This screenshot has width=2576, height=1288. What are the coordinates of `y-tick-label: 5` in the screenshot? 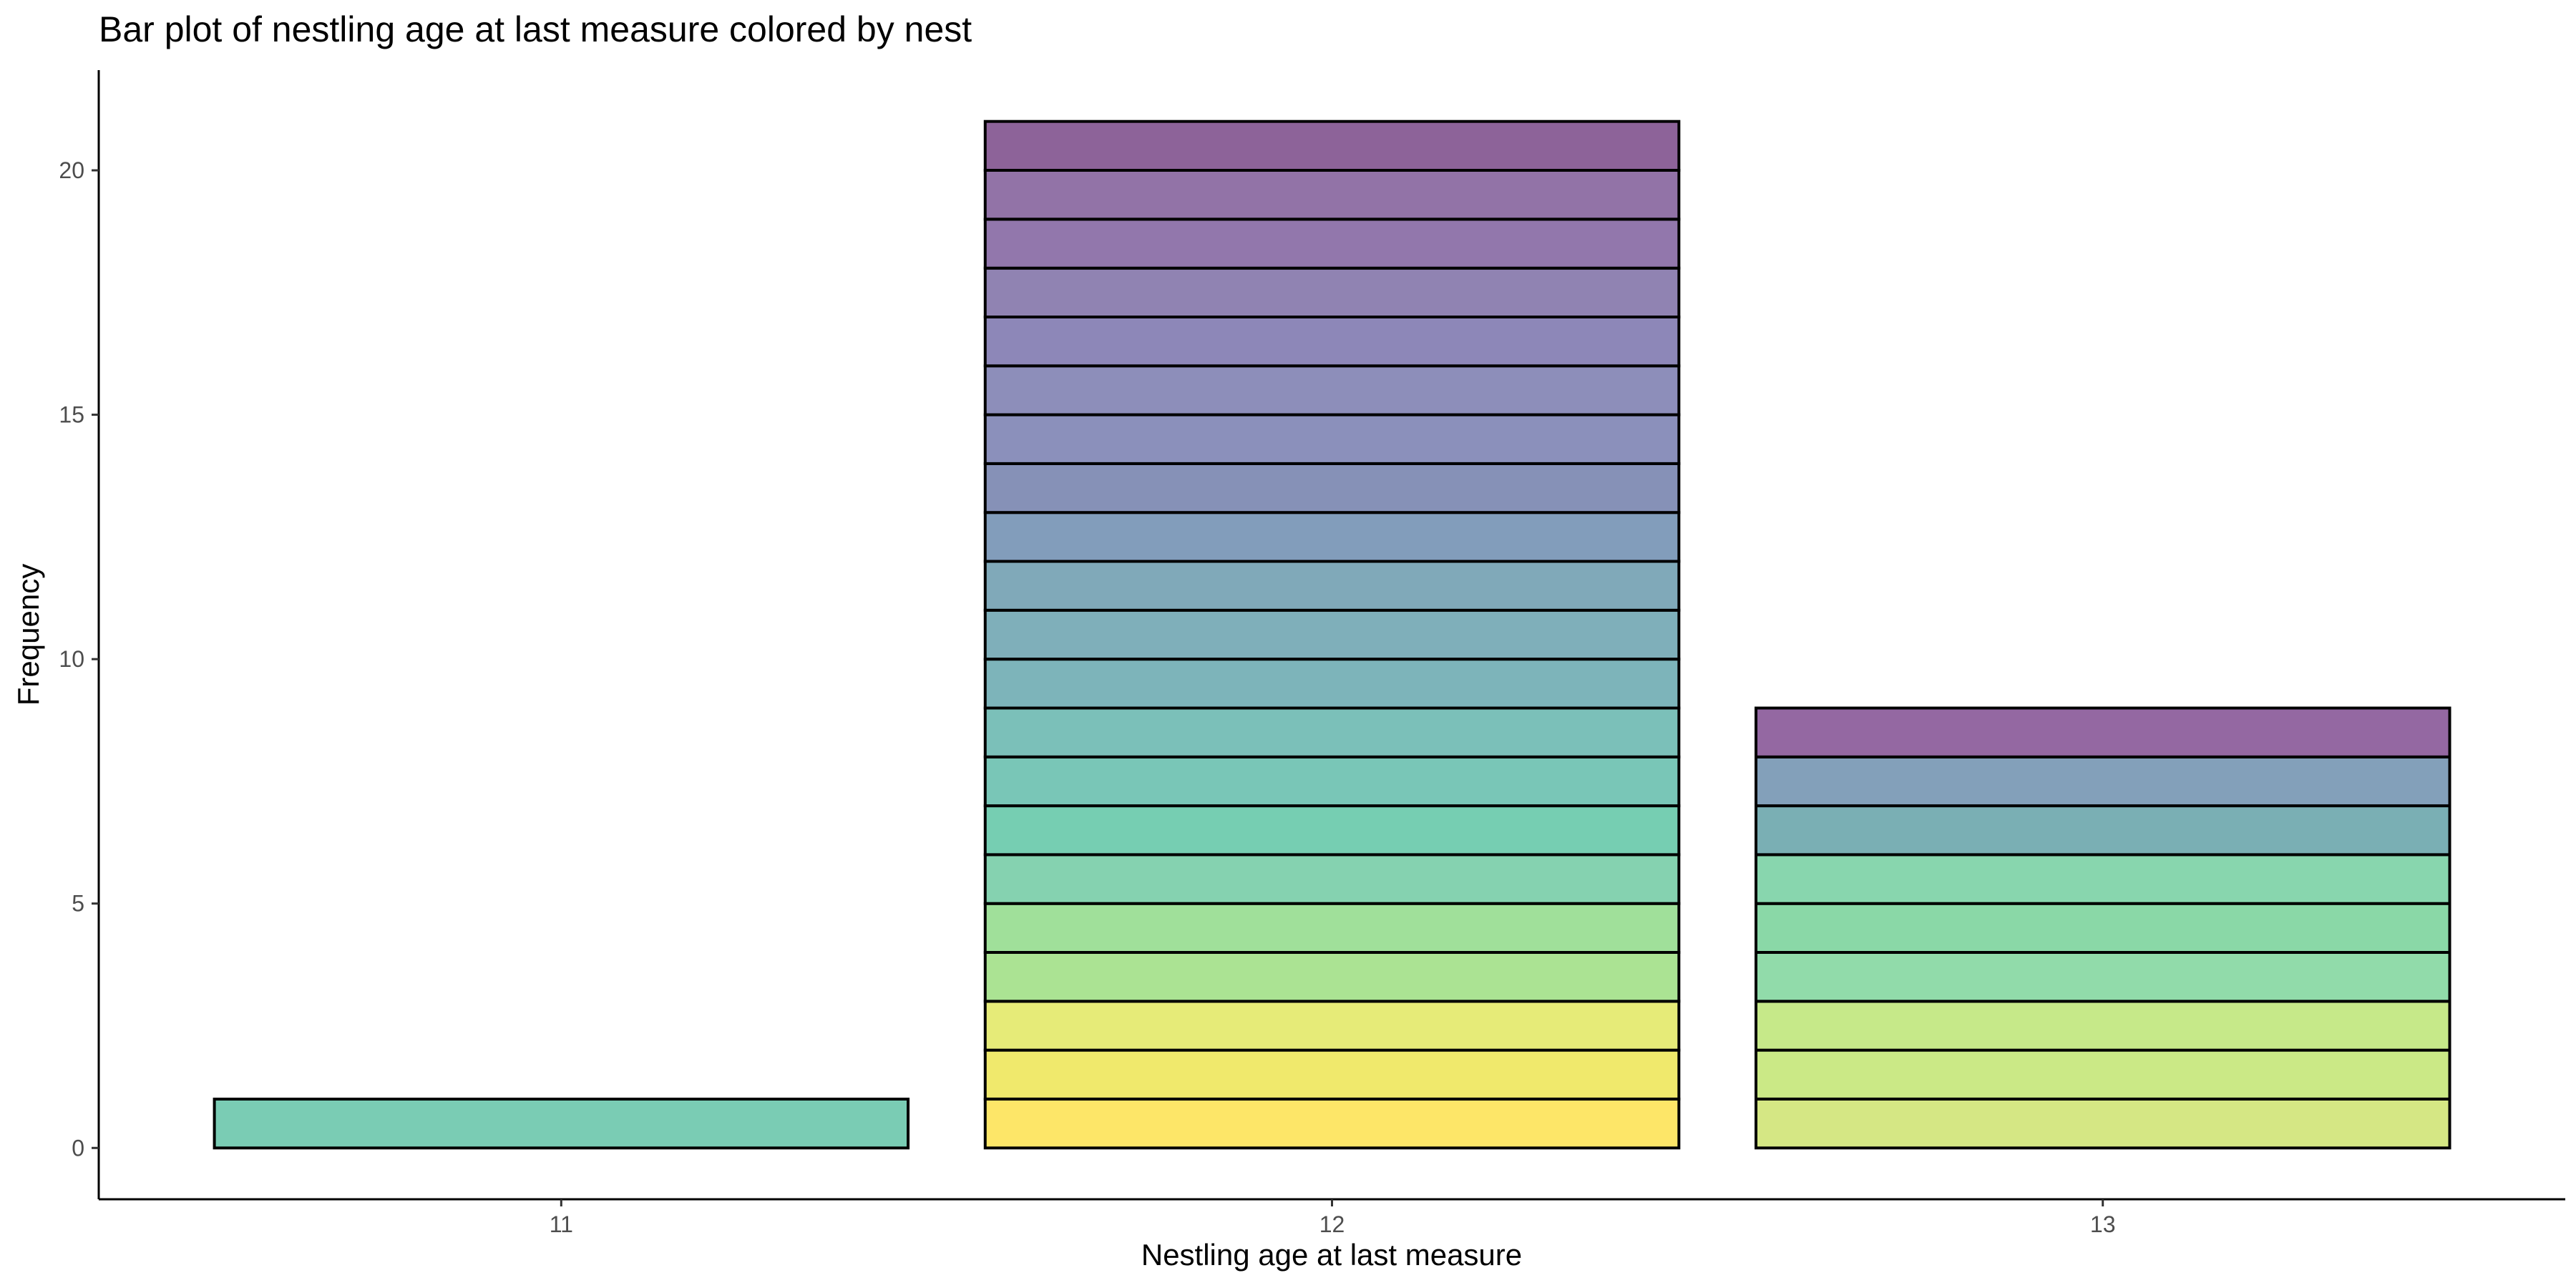 It's located at (78, 904).